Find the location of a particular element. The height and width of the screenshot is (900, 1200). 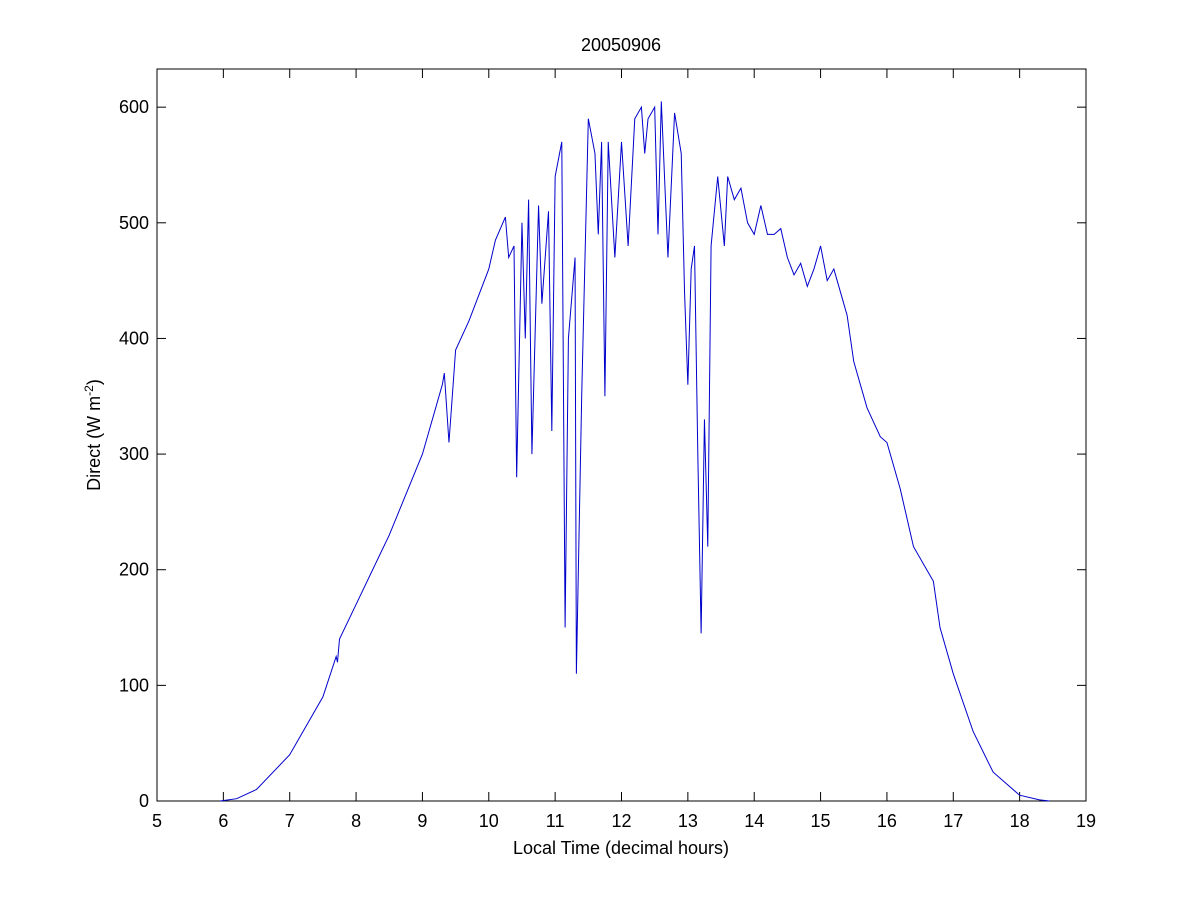

chart-title: 20050906 is located at coordinates (621, 45).